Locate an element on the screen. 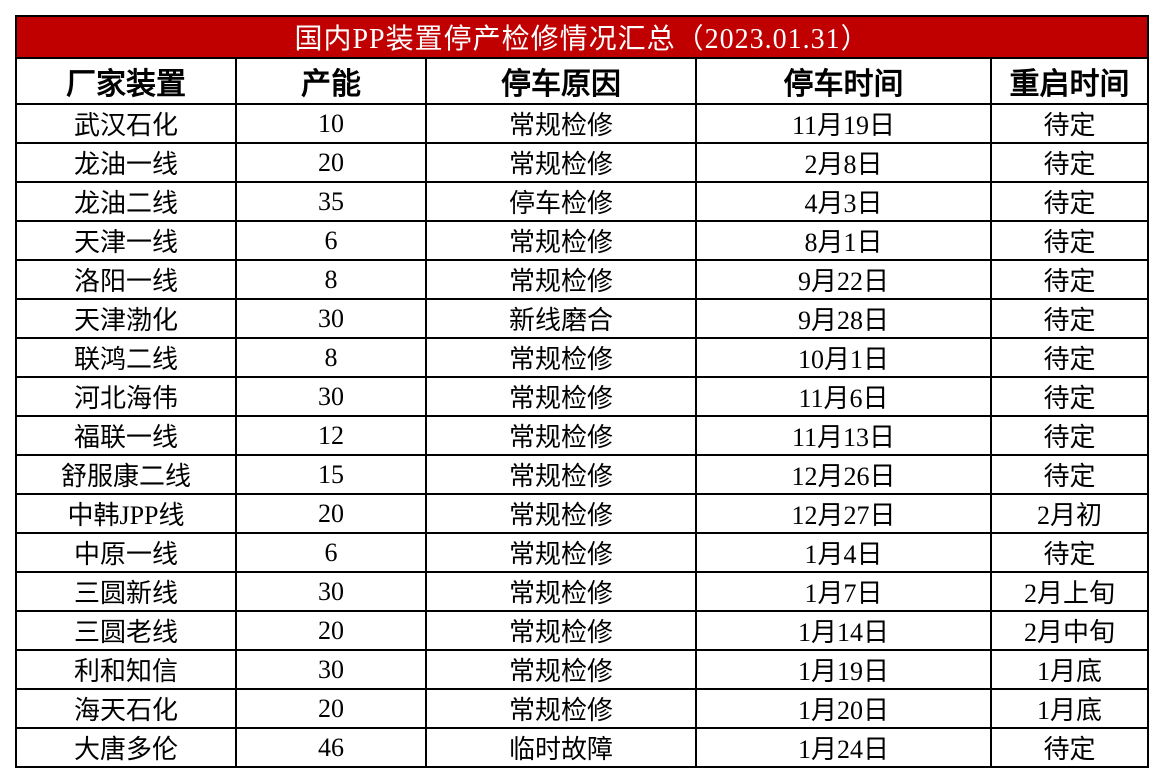 The width and height of the screenshot is (1164, 768). table-row: 海天石化 20 常规检修 1月20日 1月底 is located at coordinates (582, 708).